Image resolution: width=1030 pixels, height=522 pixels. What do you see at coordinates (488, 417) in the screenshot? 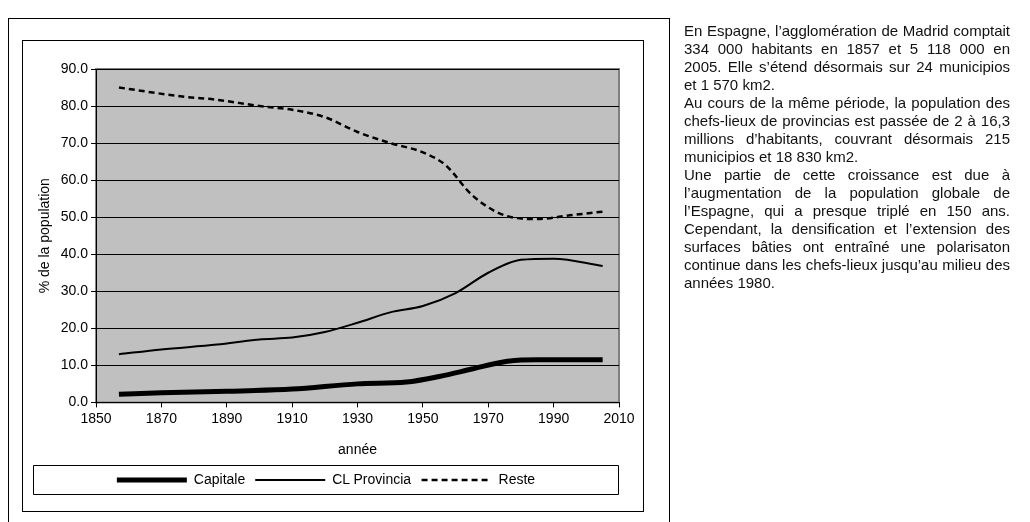
I see `x-tick-label: 1970` at bounding box center [488, 417].